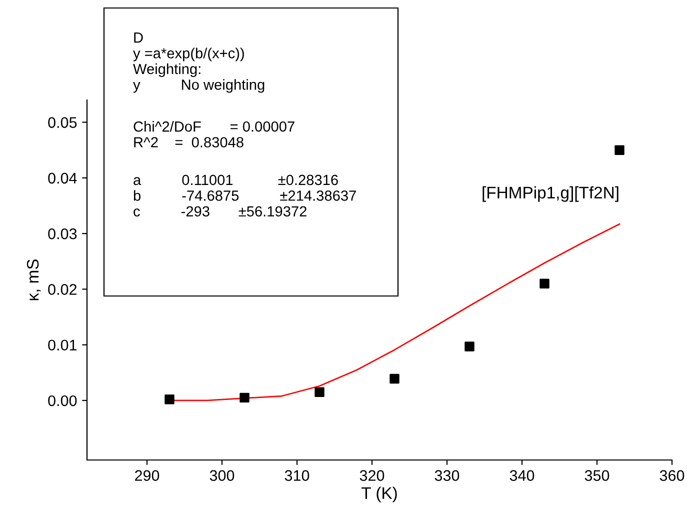  Describe the element at coordinates (597, 475) in the screenshot. I see `x-tick-label: 350` at that location.